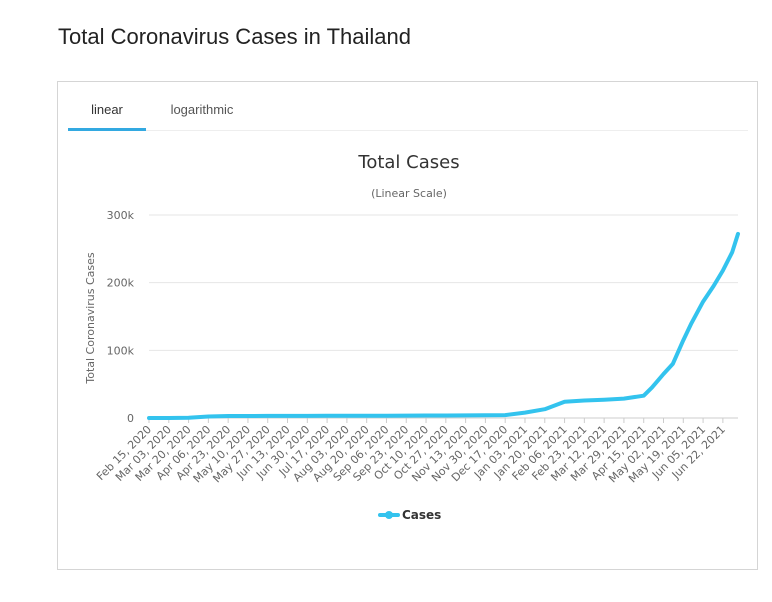 This screenshot has width=772, height=602. What do you see at coordinates (121, 317) in the screenshot?
I see `y-axis-ticks: 0 100k 200k 300k` at bounding box center [121, 317].